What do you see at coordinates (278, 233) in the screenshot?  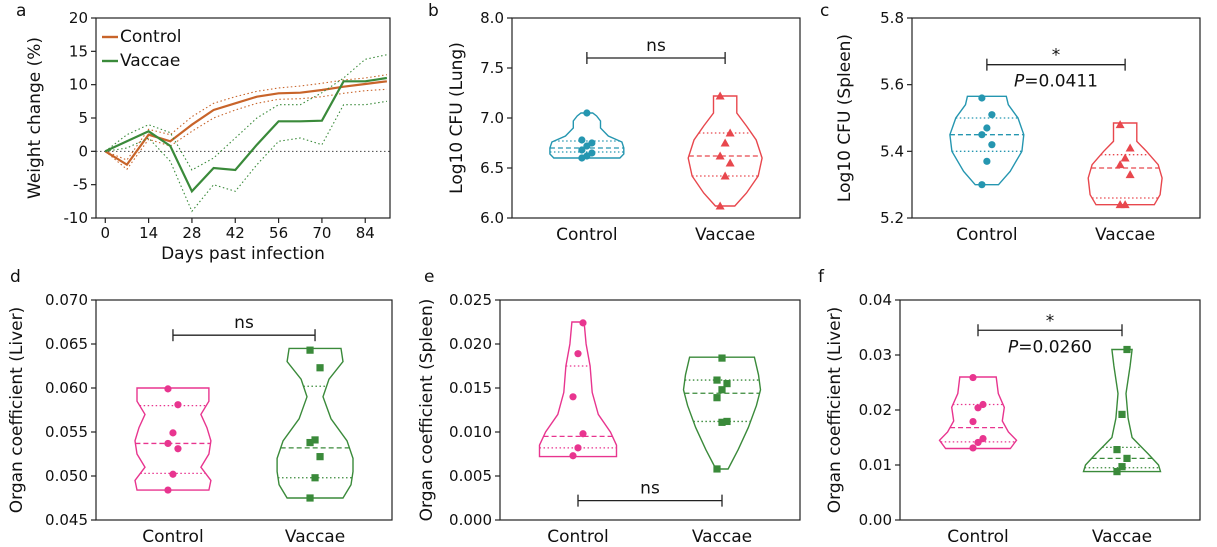 I see `x-tick-label: 56` at bounding box center [278, 233].